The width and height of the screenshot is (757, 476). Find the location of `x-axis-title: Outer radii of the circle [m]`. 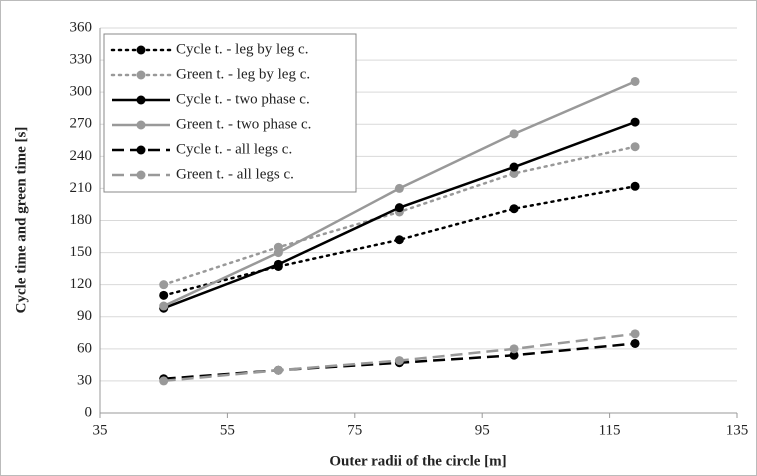

x-axis-title: Outer radii of the circle [m] is located at coordinates (417, 461).